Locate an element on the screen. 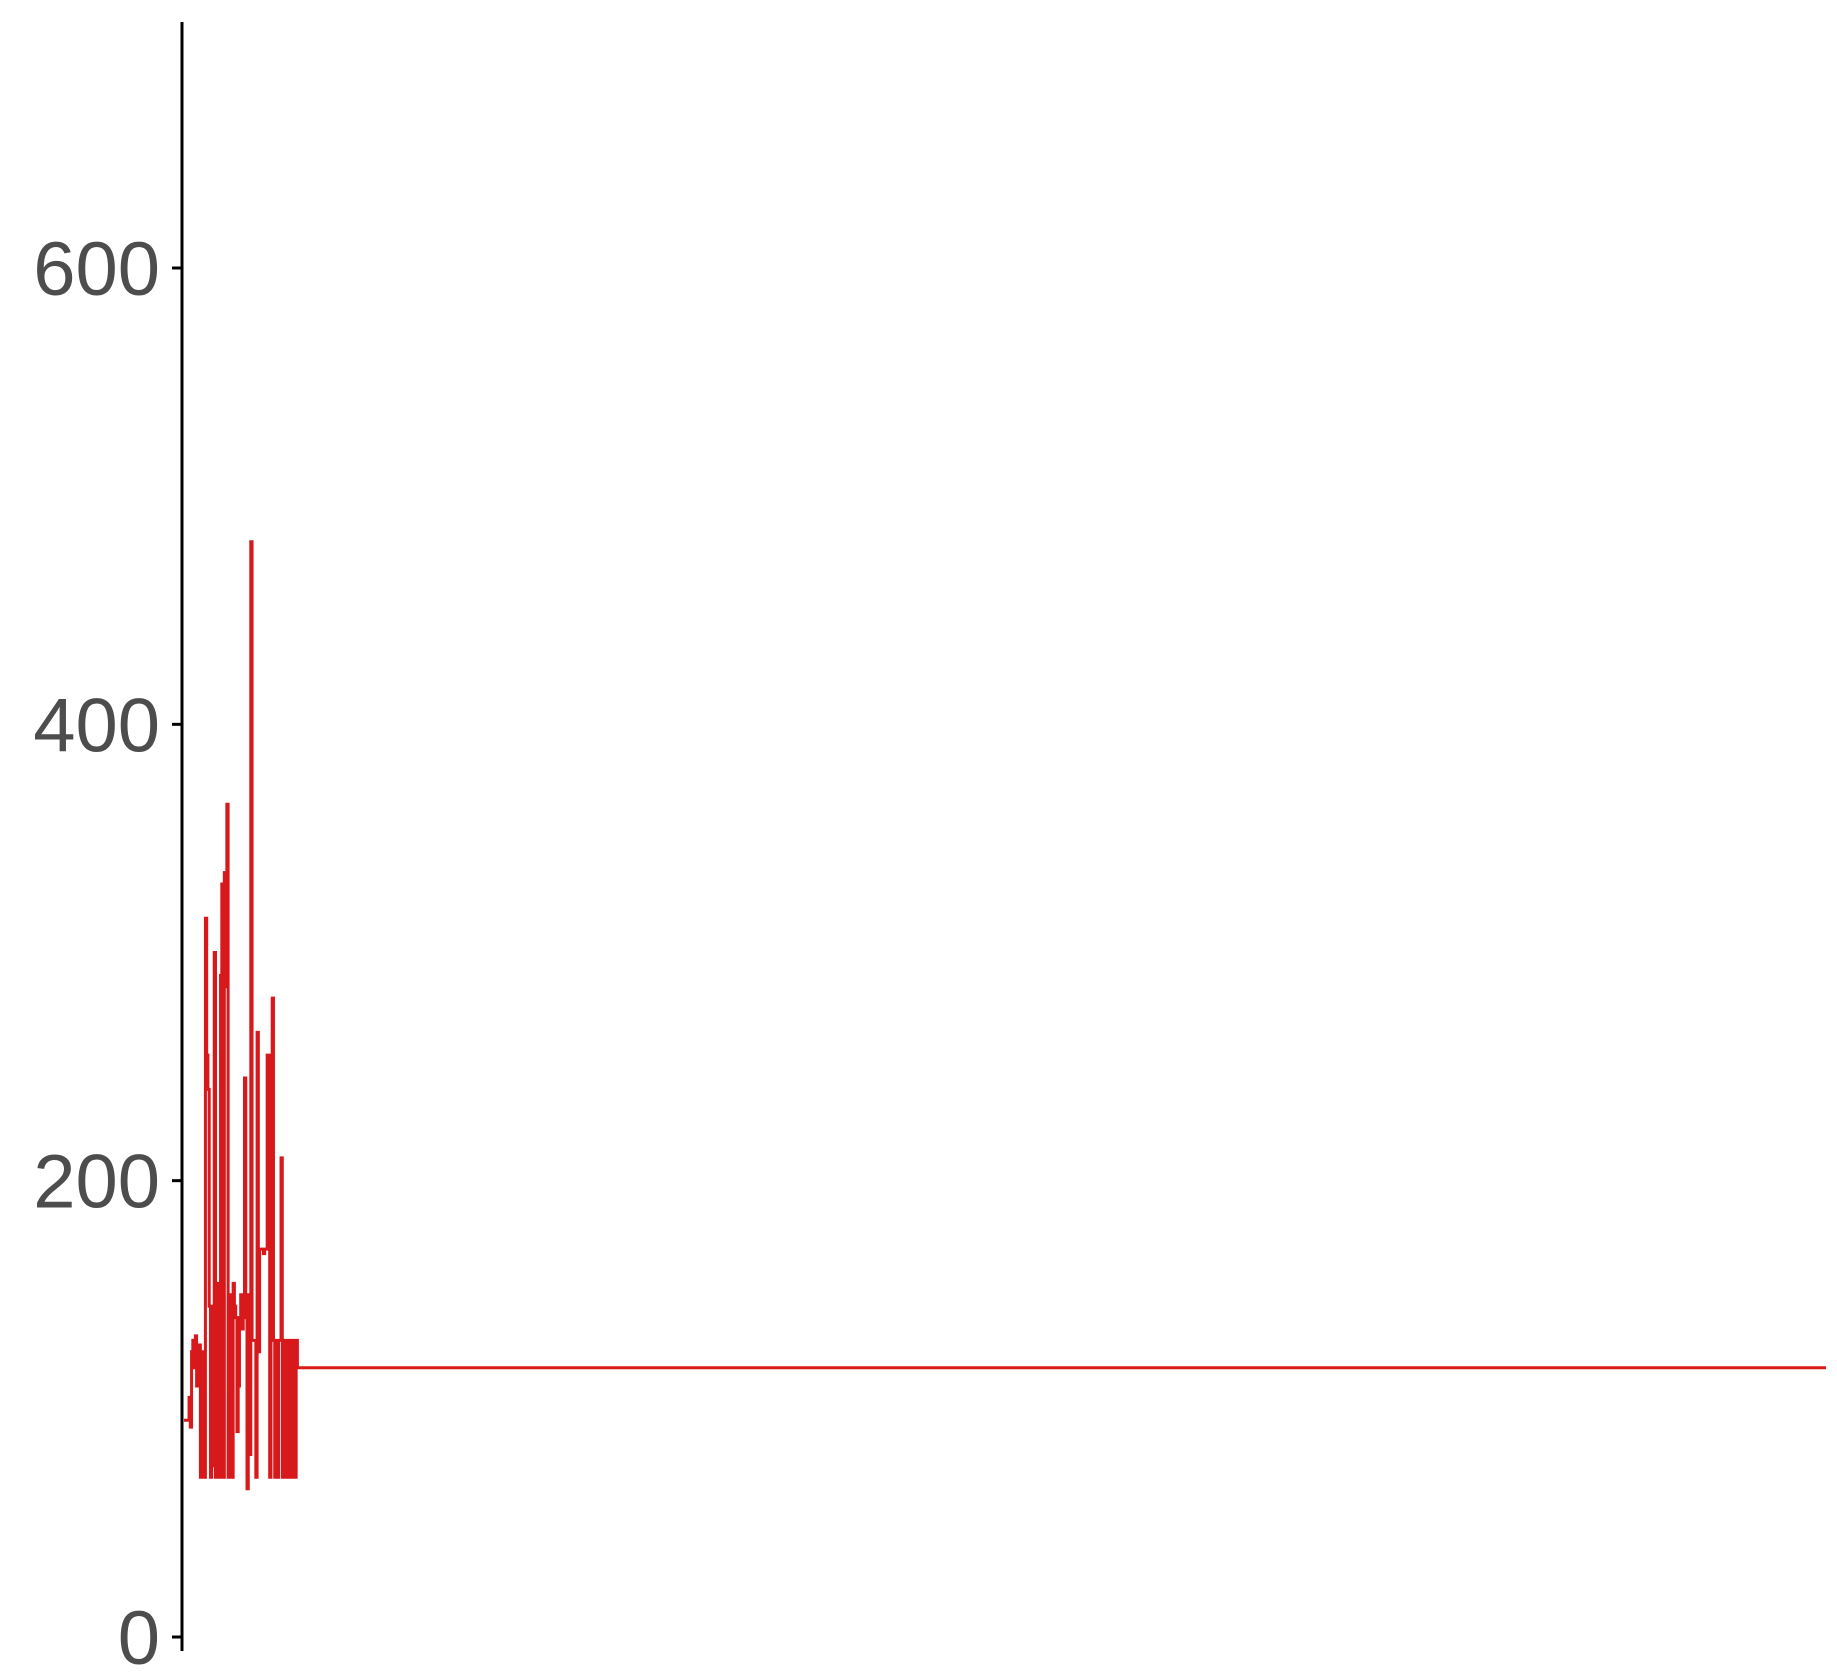  y-tick-label: 400 is located at coordinates (96, 725).